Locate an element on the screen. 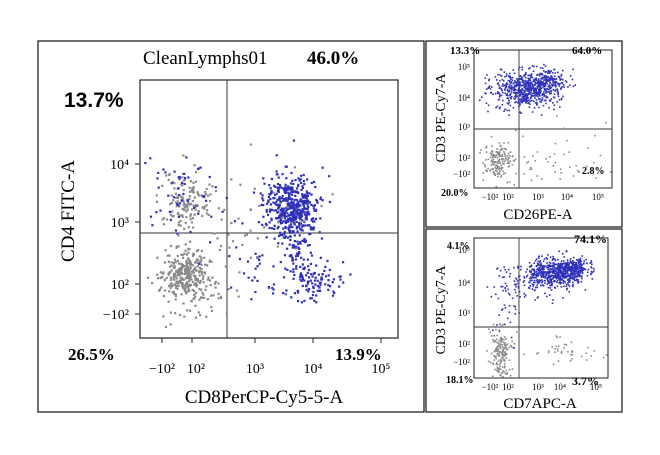  ytick-label: 10⁴ is located at coordinates (464, 283).